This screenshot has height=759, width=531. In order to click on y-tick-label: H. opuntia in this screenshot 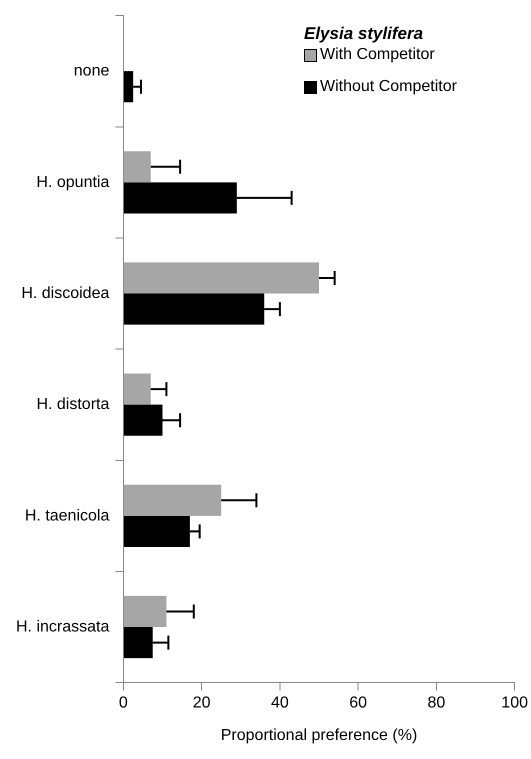, I will do `click(73, 182)`.